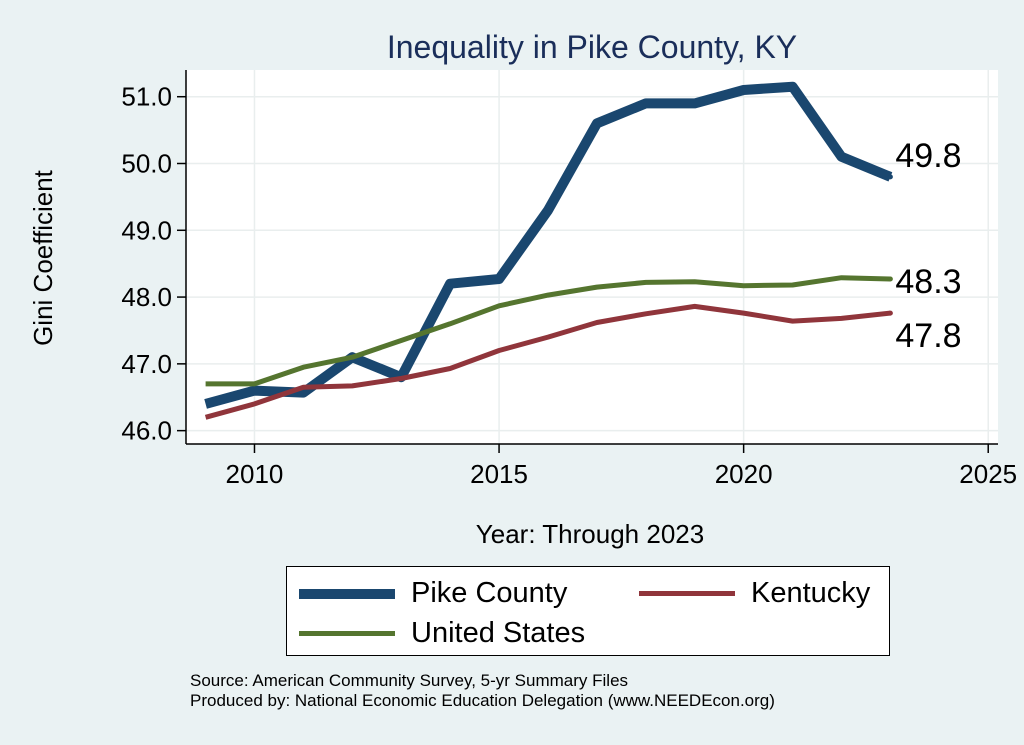  Describe the element at coordinates (928, 282) in the screenshot. I see `end-label-united-states: 48.3` at that location.